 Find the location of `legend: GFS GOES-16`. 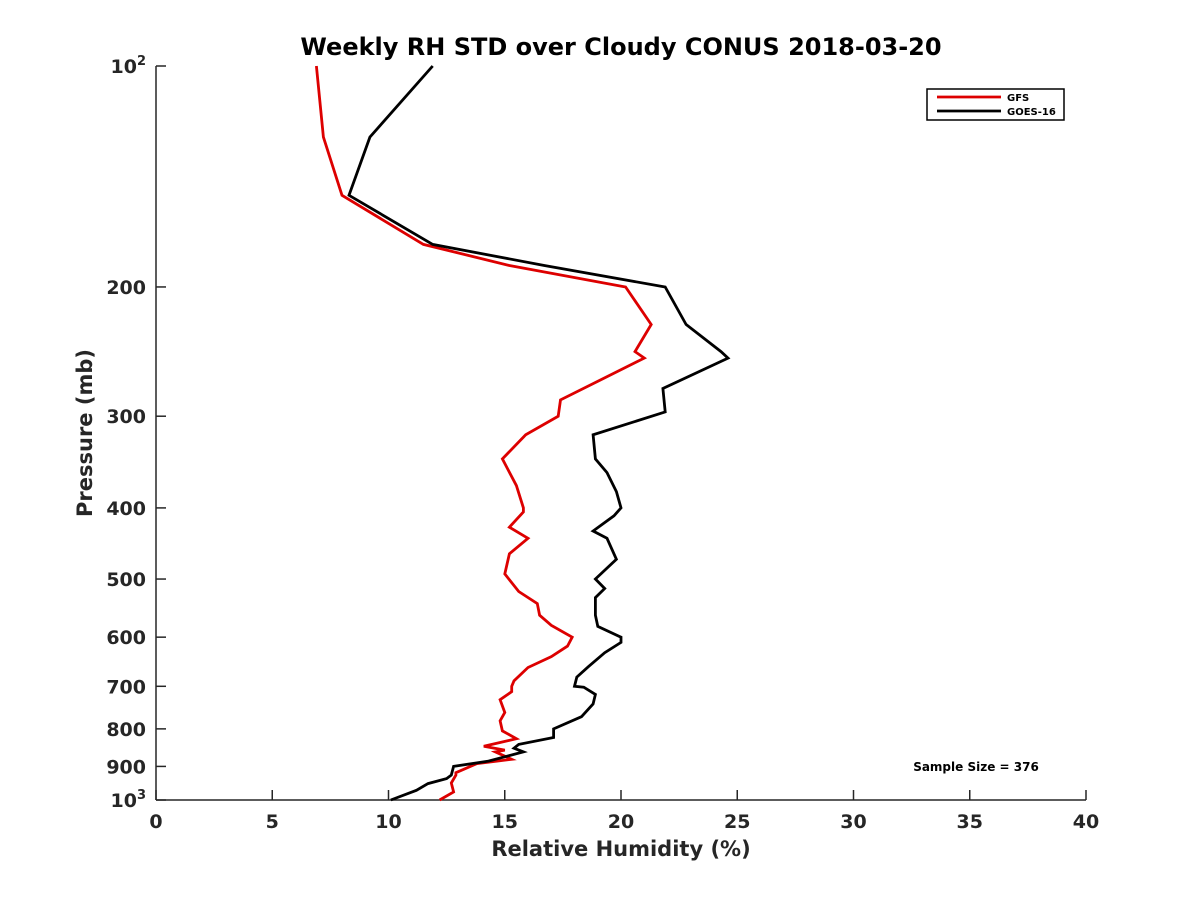

legend: GFS GOES-16 is located at coordinates (995, 104).